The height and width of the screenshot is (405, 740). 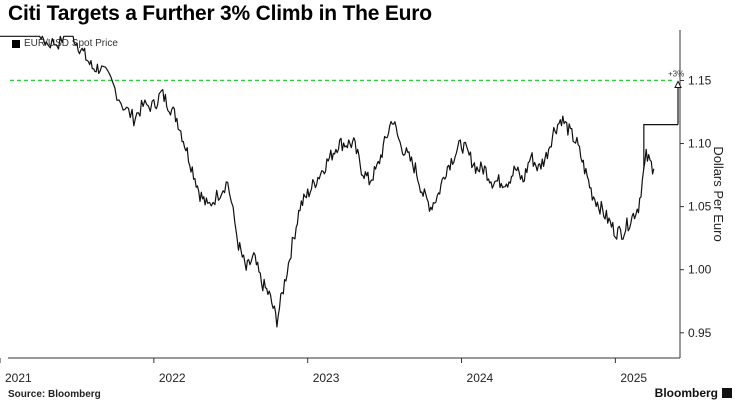 What do you see at coordinates (480, 378) in the screenshot?
I see `x-tick-label-3: 2024` at bounding box center [480, 378].